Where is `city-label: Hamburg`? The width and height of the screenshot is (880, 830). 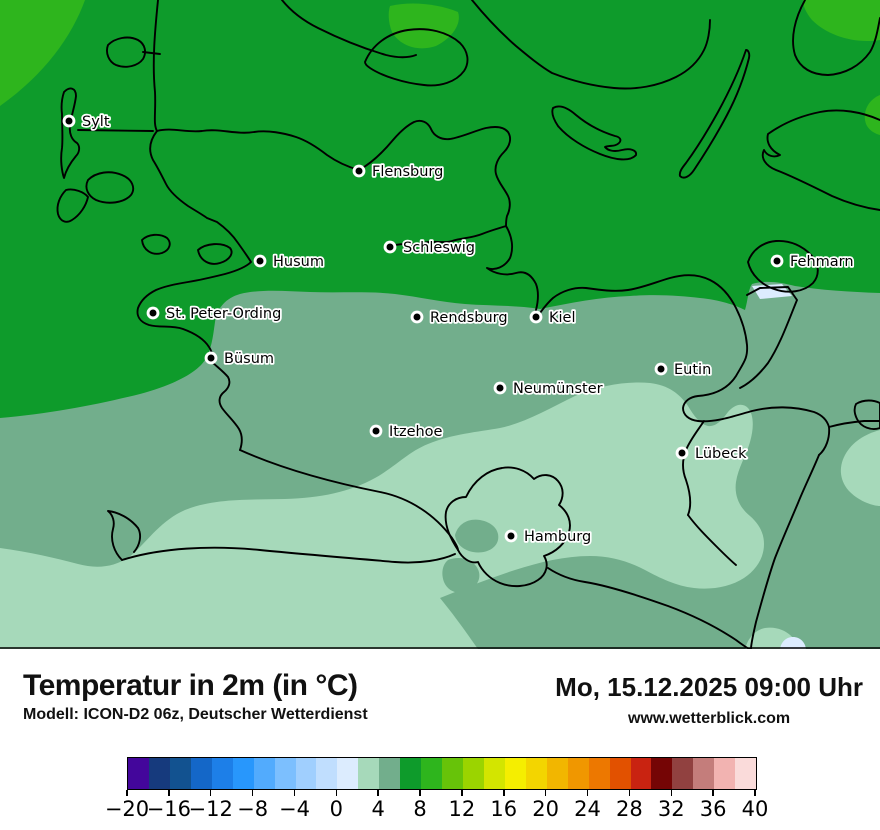 city-label: Hamburg is located at coordinates (557, 537).